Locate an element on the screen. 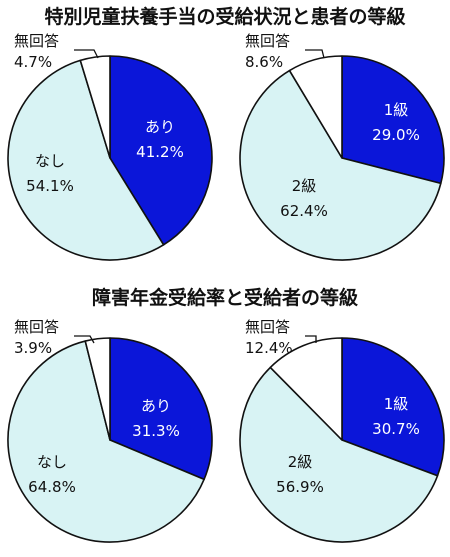 The width and height of the screenshot is (450, 557). slice-label-1-1: あり is located at coordinates (160, 127).